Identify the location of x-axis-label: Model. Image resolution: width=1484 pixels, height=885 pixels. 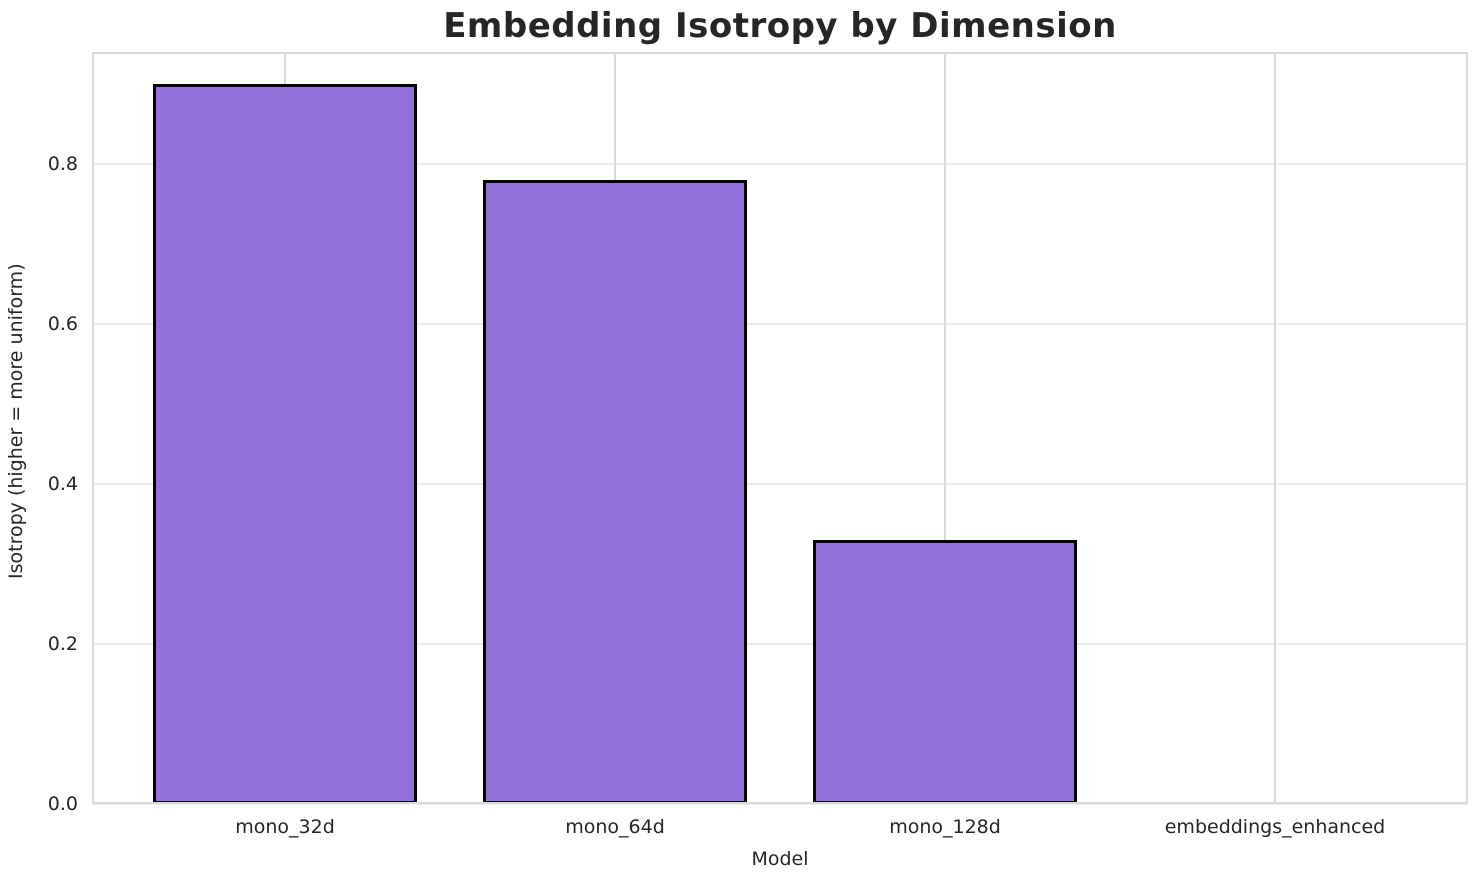
(780, 859).